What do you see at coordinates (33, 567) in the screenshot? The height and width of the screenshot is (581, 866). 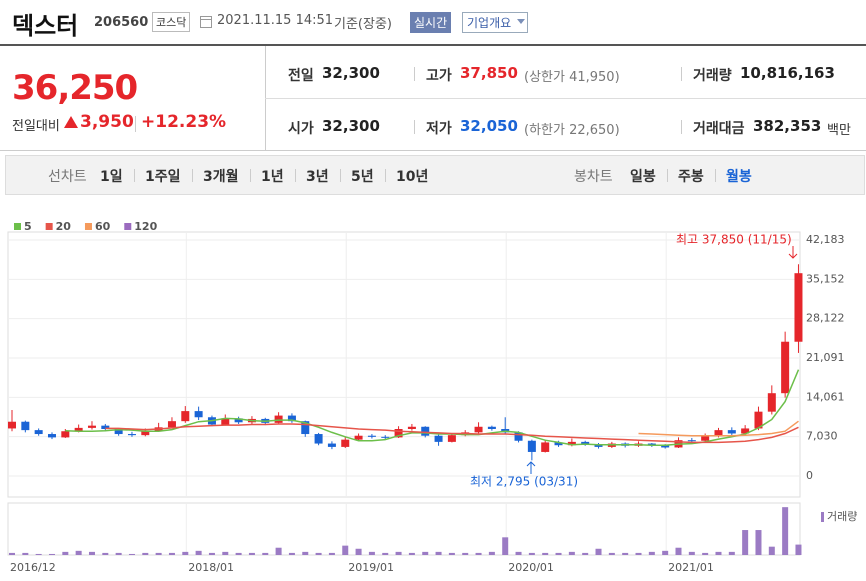 I see `x-tick-label: 2016/12` at bounding box center [33, 567].